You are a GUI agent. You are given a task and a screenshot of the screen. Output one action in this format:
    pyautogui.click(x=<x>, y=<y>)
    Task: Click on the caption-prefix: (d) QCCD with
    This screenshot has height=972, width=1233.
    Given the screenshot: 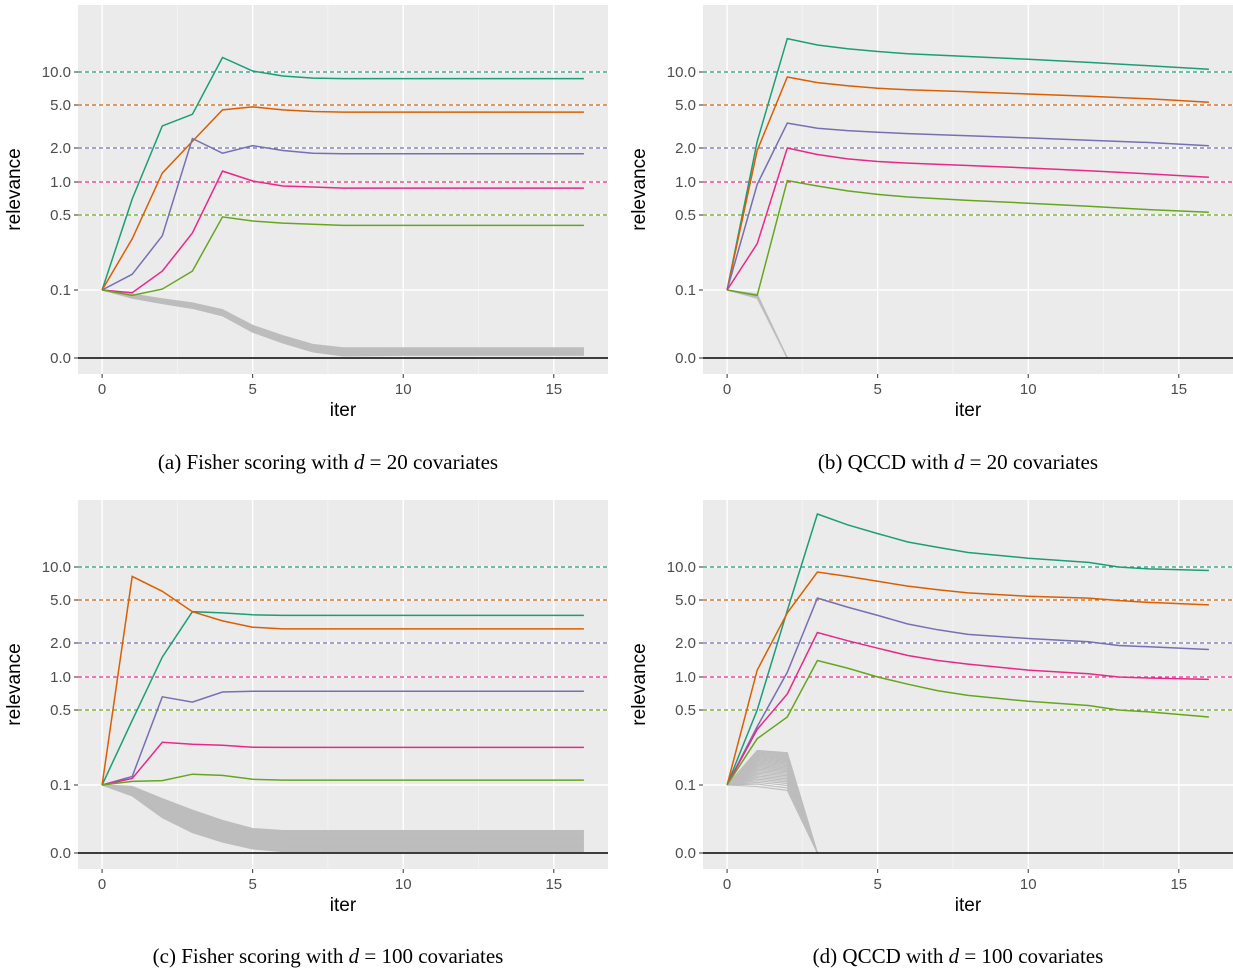 What is the action you would take?
    pyautogui.click(x=881, y=956)
    